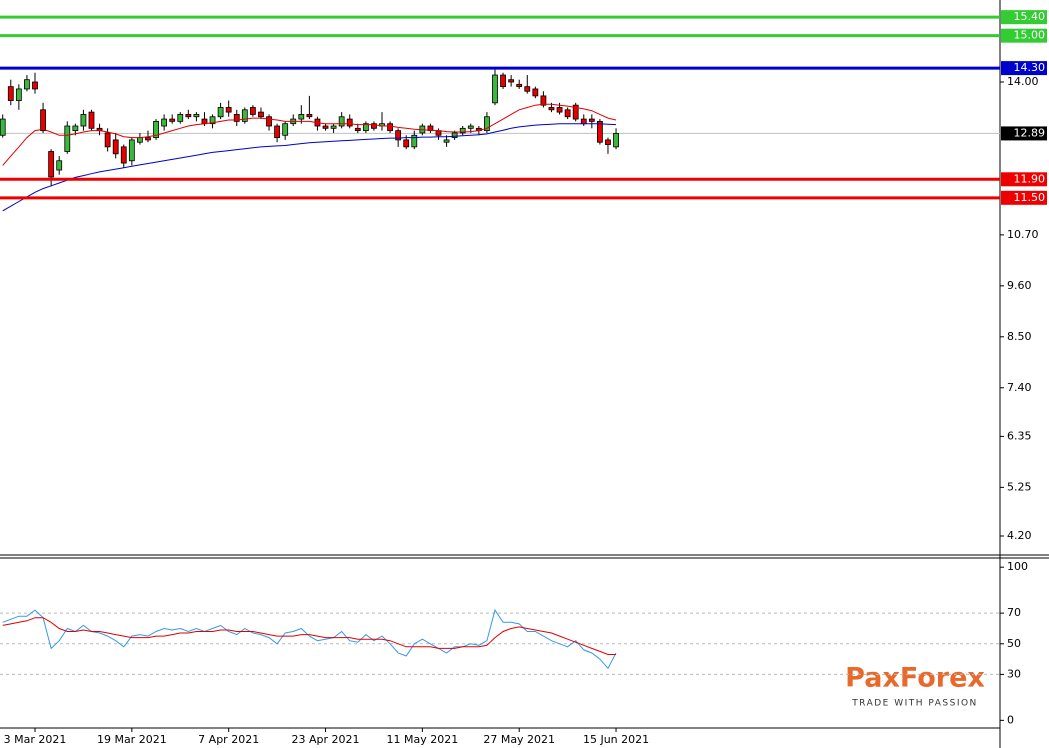 The height and width of the screenshot is (748, 1049). Describe the element at coordinates (1030, 35) in the screenshot. I see `level-label: 15.00` at that location.